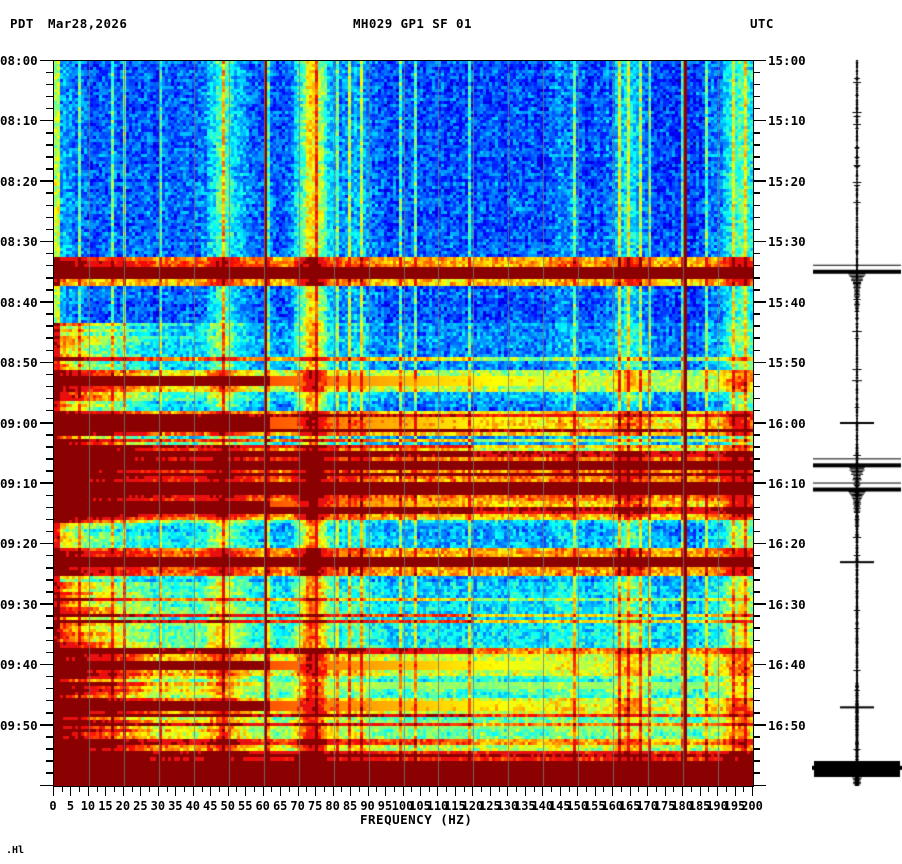 The width and height of the screenshot is (902, 864). What do you see at coordinates (123, 806) in the screenshot?
I see `freq-axis-label: 20` at bounding box center [123, 806].